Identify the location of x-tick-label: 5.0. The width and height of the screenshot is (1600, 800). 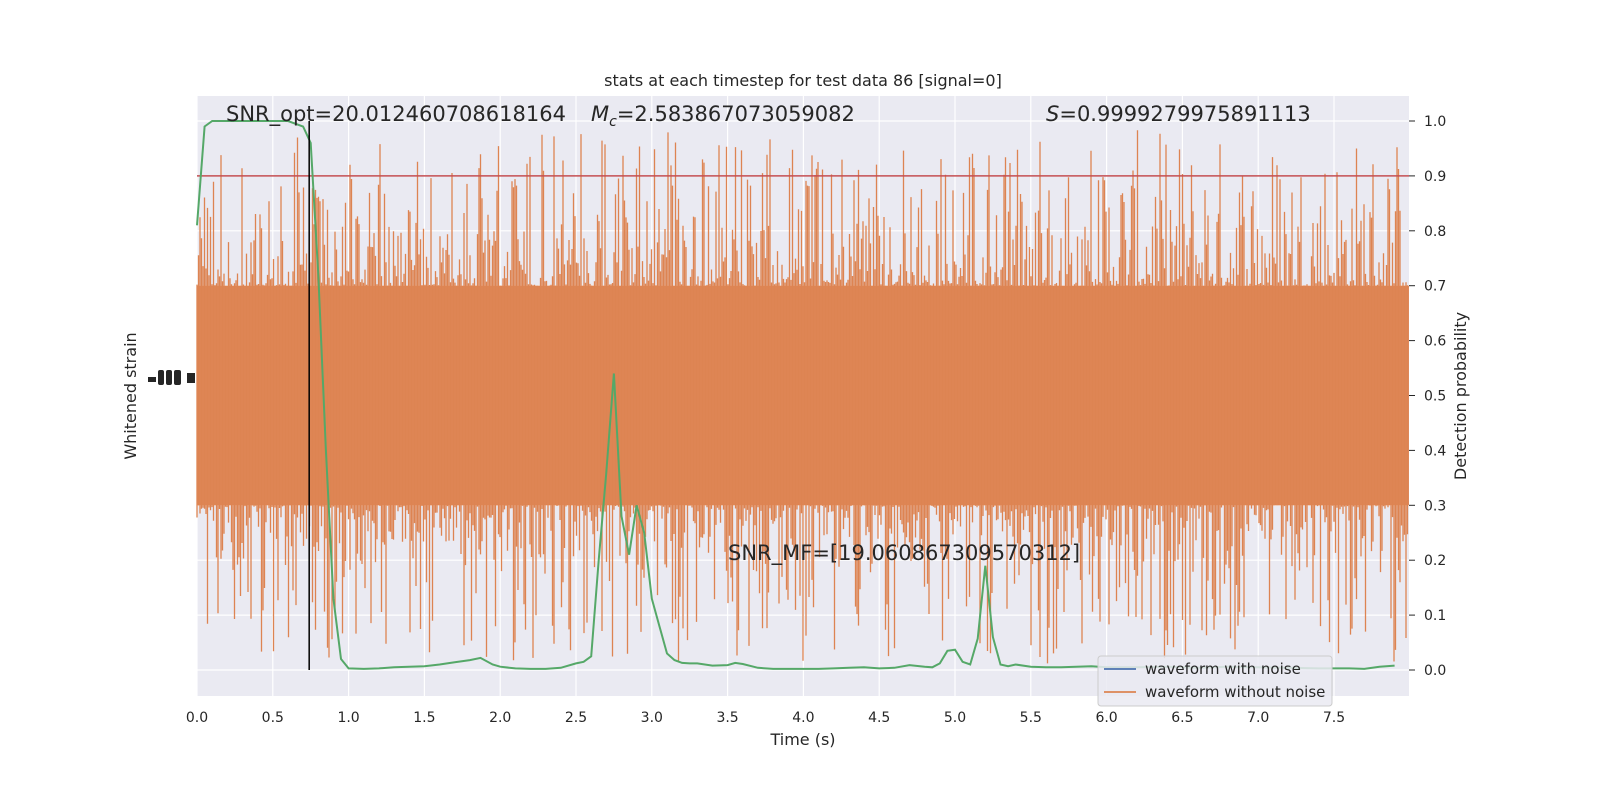
(955, 718).